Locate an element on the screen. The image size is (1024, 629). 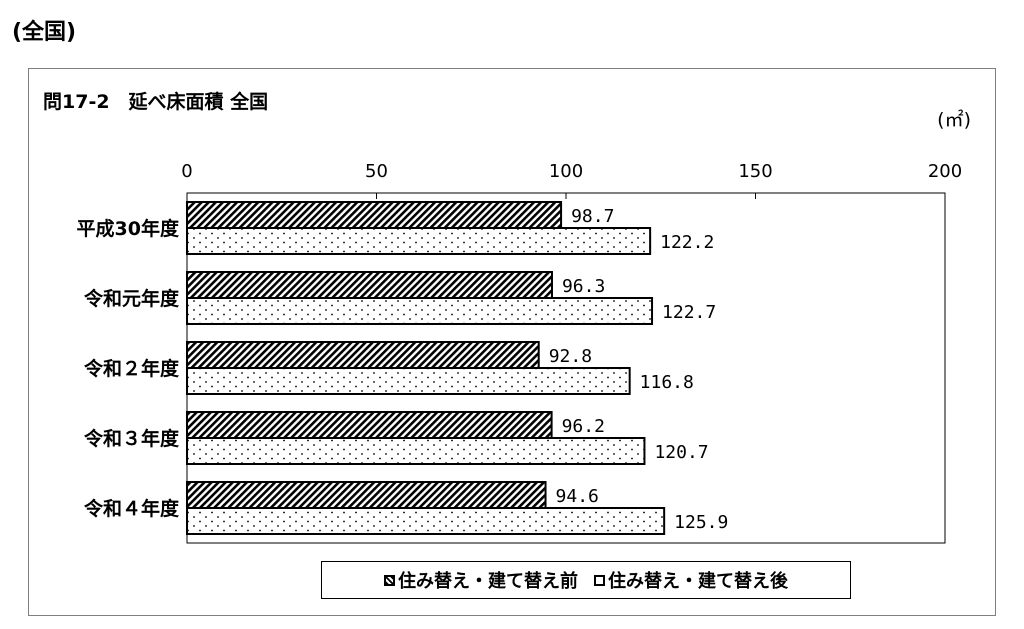
value-label-s0-c2: 92.8 is located at coordinates (570, 356).